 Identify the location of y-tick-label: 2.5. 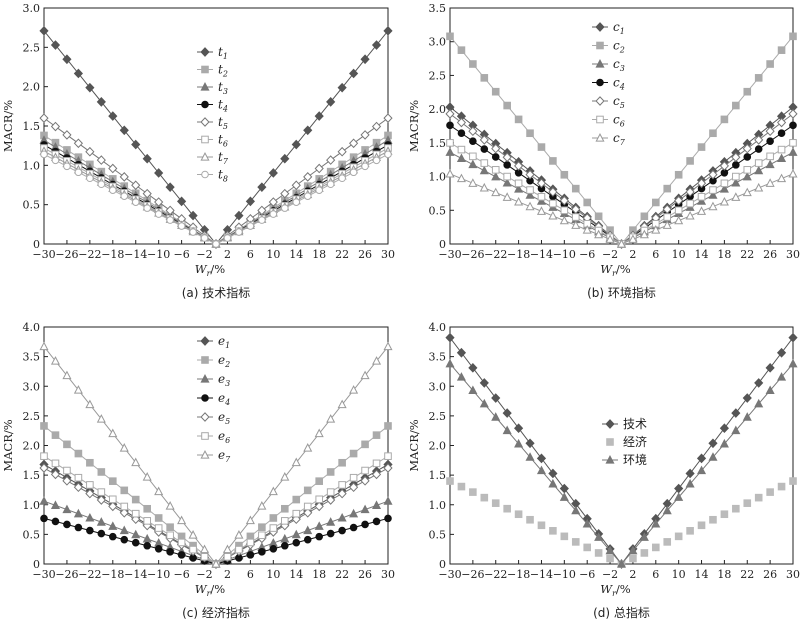
(32, 416).